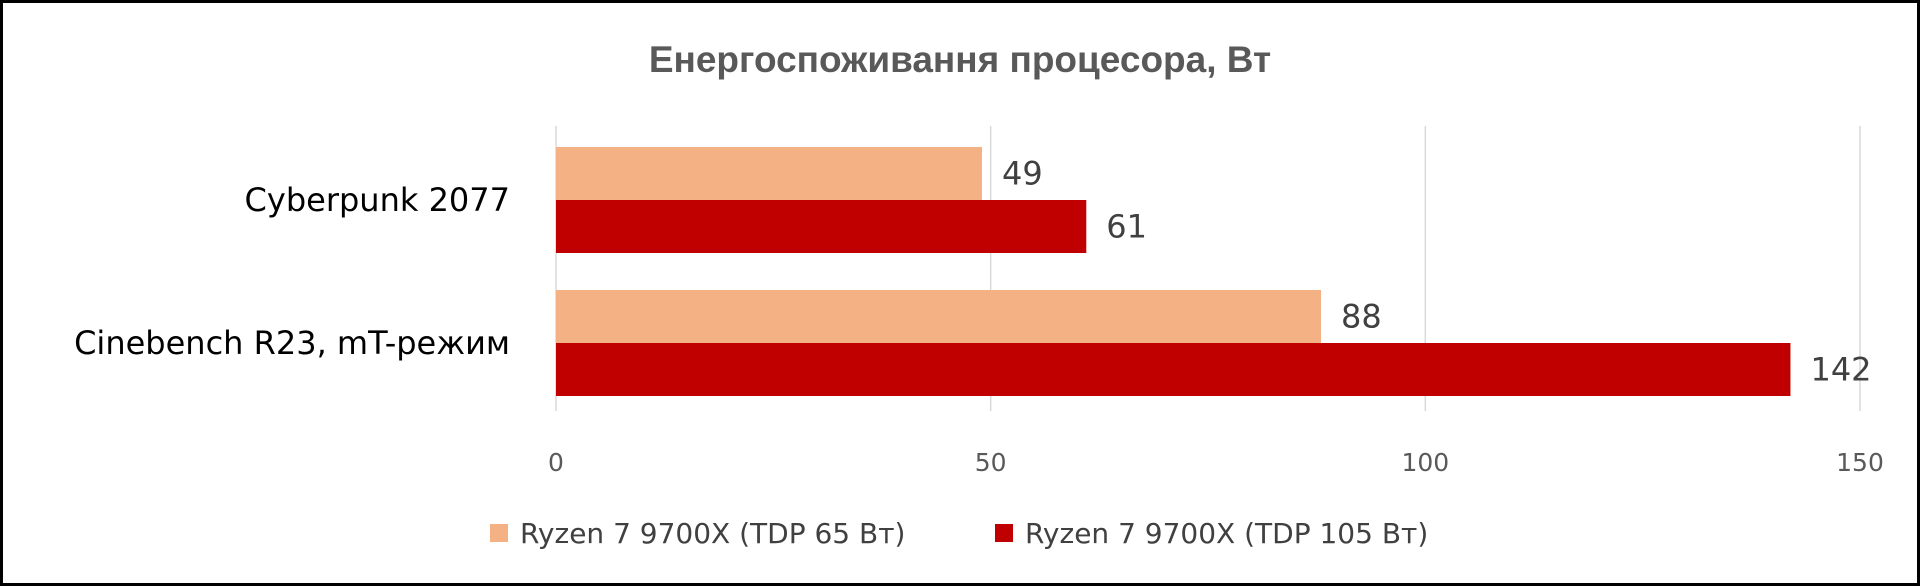 The height and width of the screenshot is (586, 1920). What do you see at coordinates (292, 343) in the screenshot?
I see `category-label: Cinebench R23, mT-режим` at bounding box center [292, 343].